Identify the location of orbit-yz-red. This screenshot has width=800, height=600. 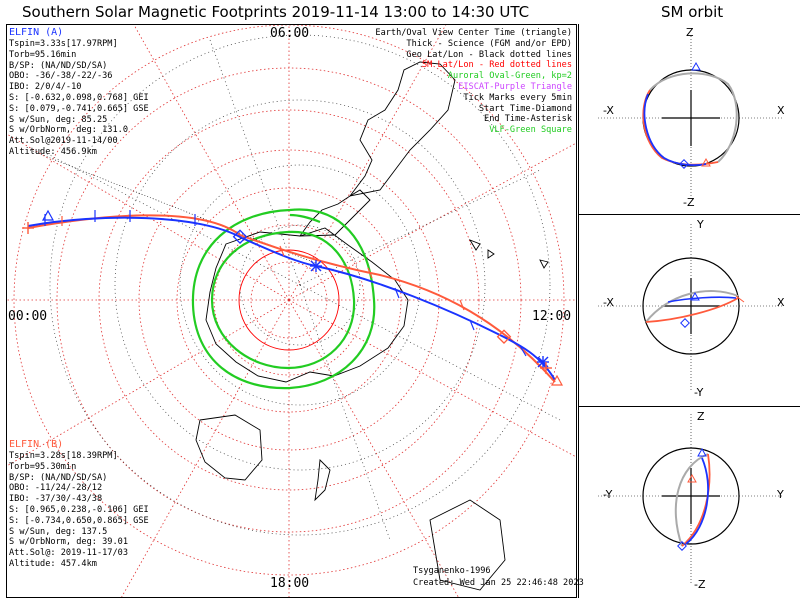
(696, 500).